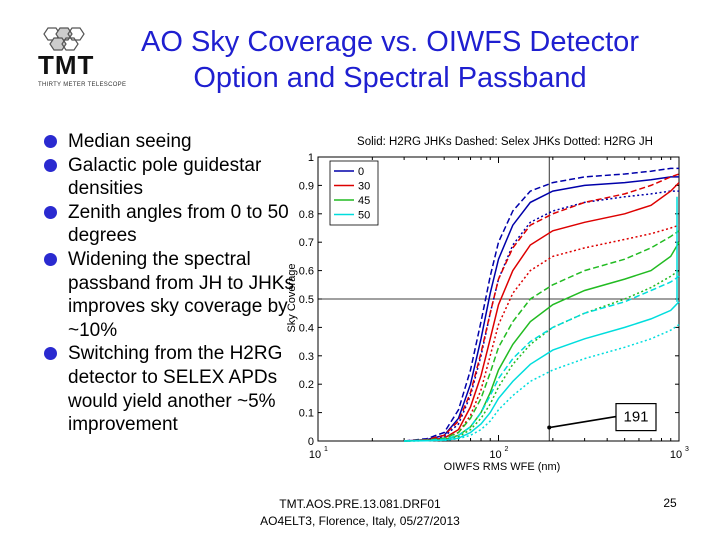  Describe the element at coordinates (64, 39) in the screenshot. I see `tmt-logo-icon` at that location.